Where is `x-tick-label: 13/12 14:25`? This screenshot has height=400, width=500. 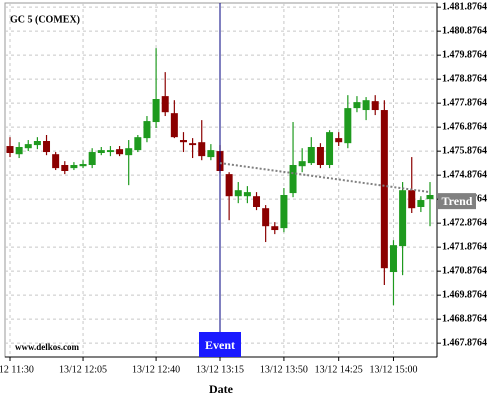 x-tick-label: 13/12 14:25 is located at coordinates (339, 369).